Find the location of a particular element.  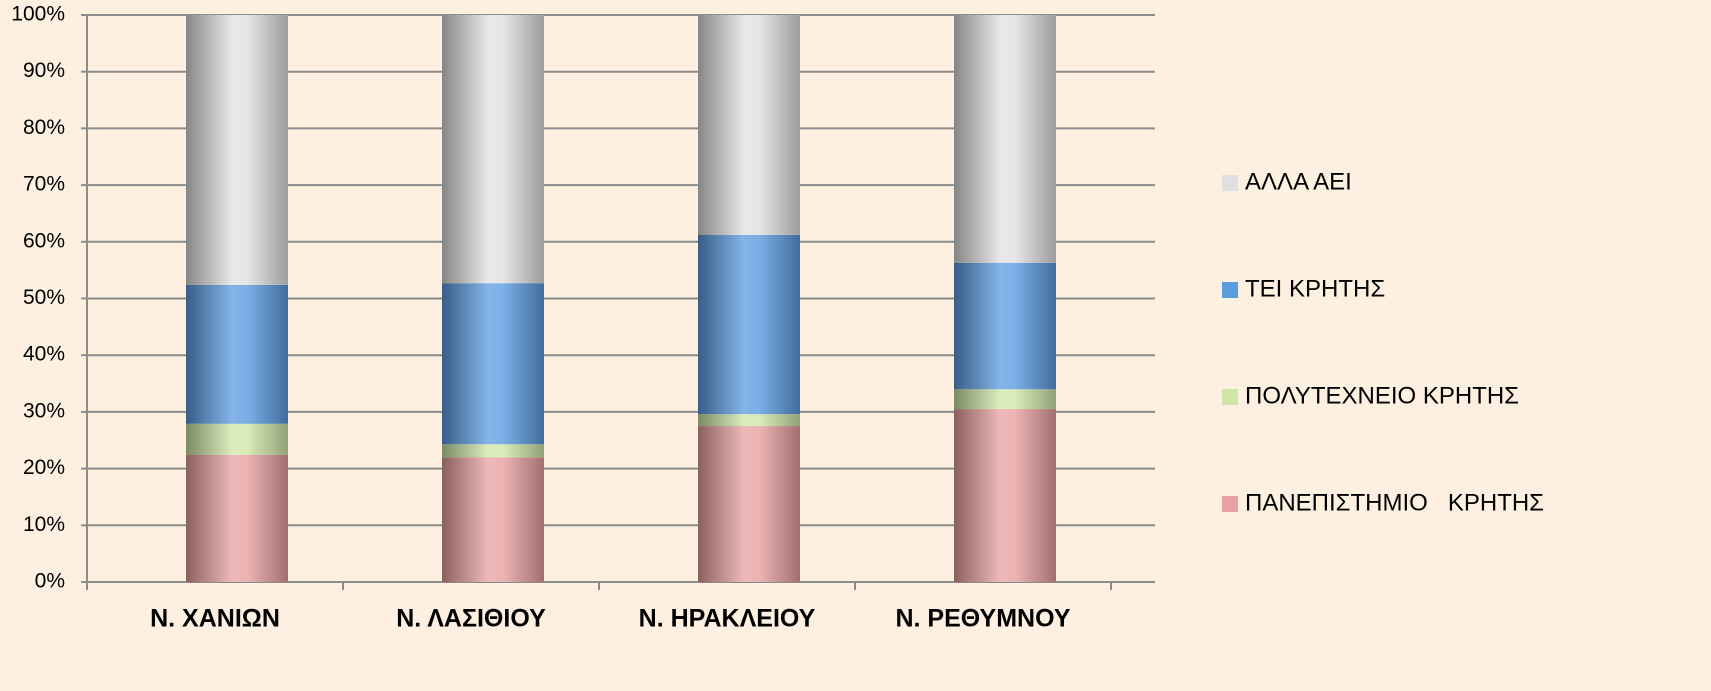

legend-label: ΤΕΙ ΚΡΗΤΗΣ is located at coordinates (1315, 288).